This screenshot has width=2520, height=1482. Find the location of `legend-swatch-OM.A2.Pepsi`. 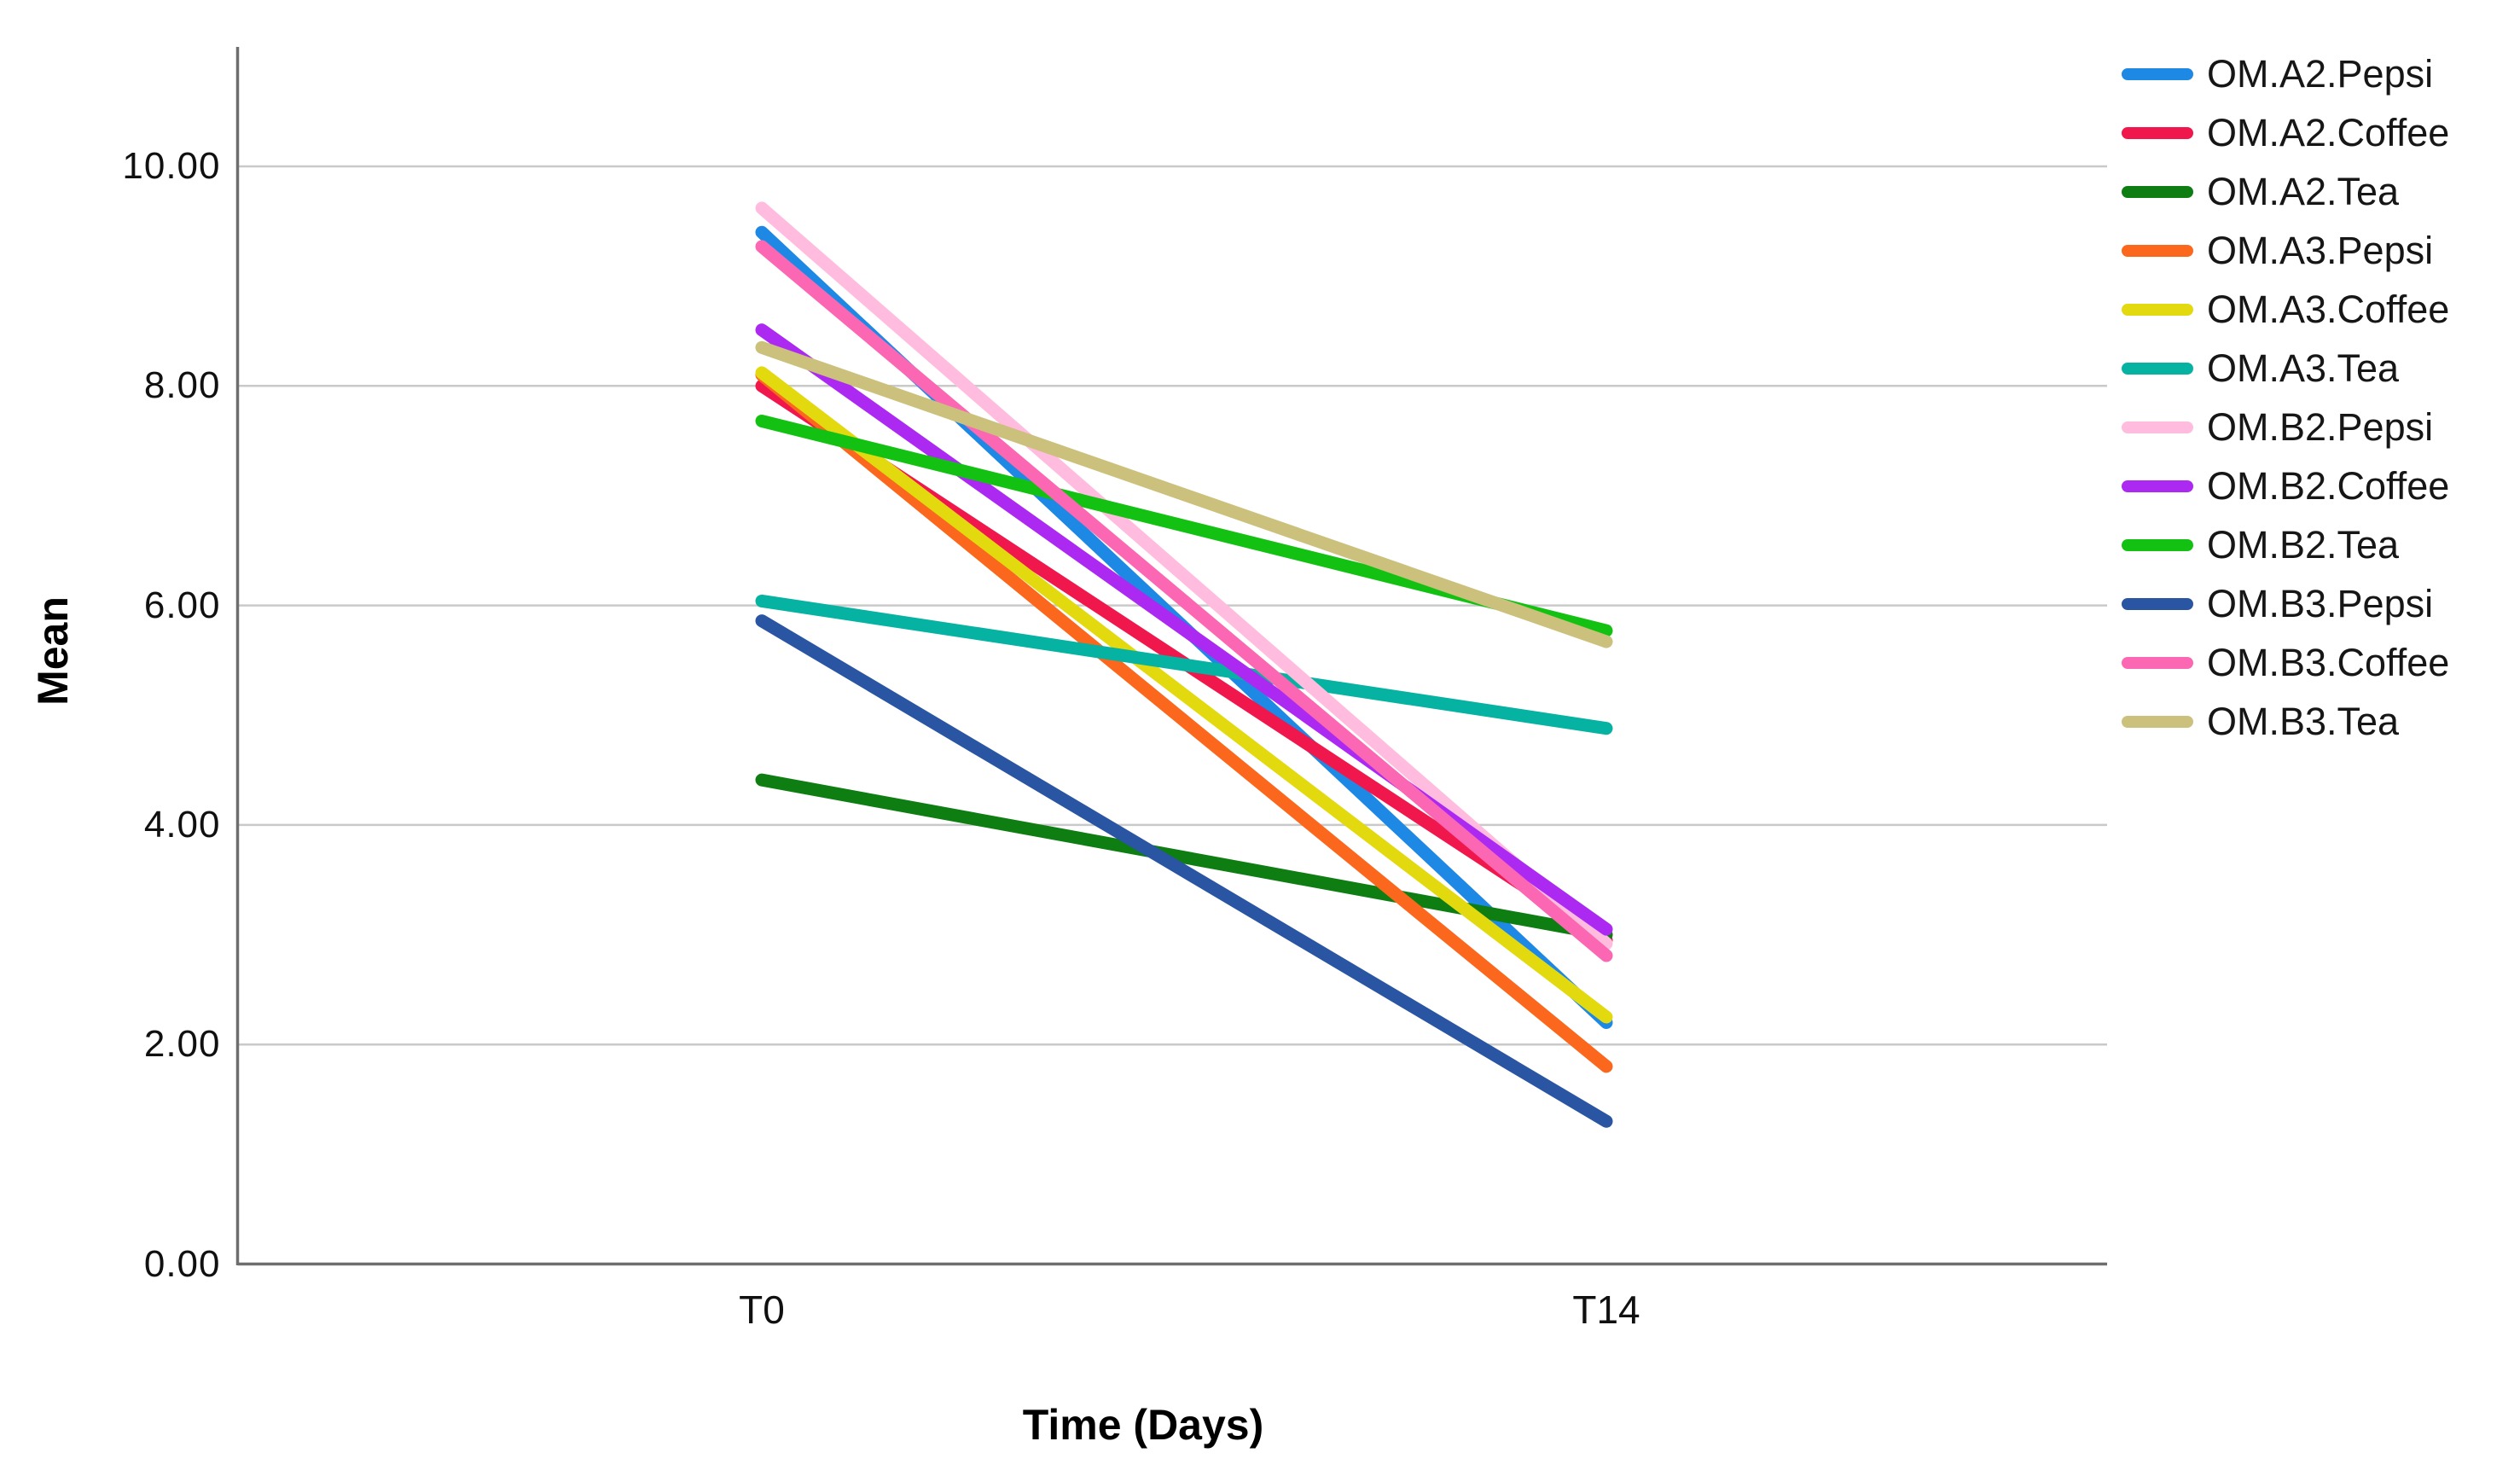

legend-swatch-OM.A2.Pepsi is located at coordinates (2157, 73).